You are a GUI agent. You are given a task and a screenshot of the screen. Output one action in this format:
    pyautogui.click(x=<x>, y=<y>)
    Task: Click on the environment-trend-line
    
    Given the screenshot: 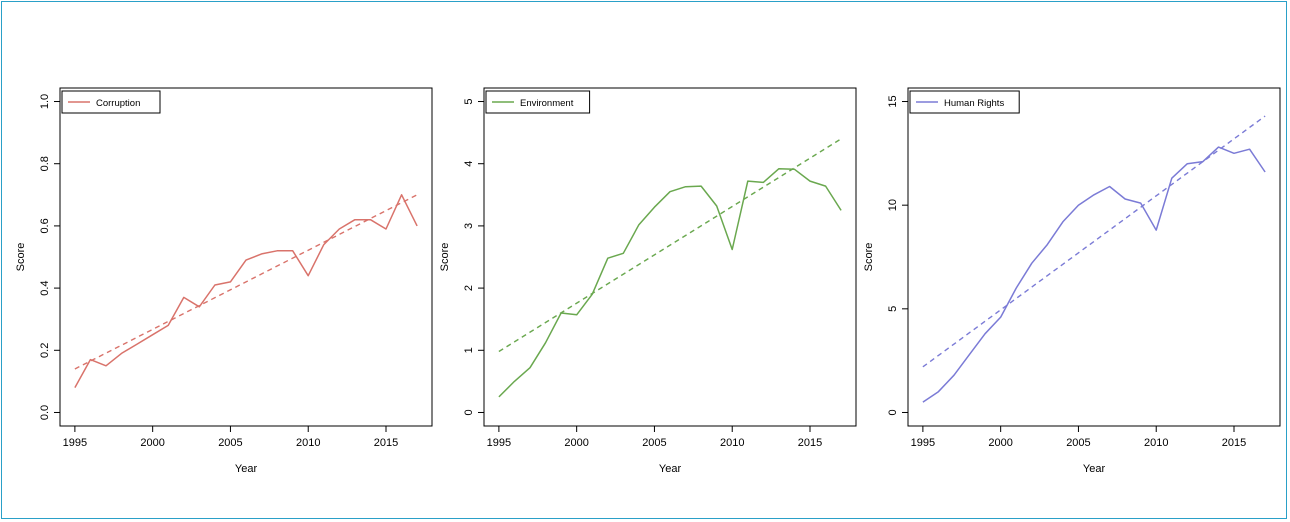 What is the action you would take?
    pyautogui.click(x=670, y=245)
    